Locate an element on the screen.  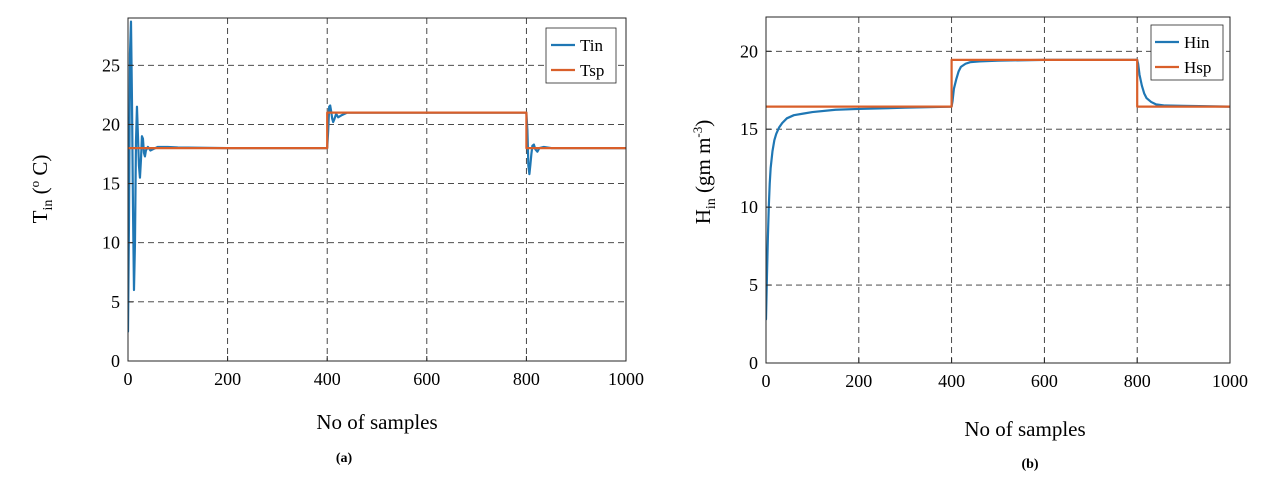
x-tick-label-a-1: 200 is located at coordinates (227, 379).